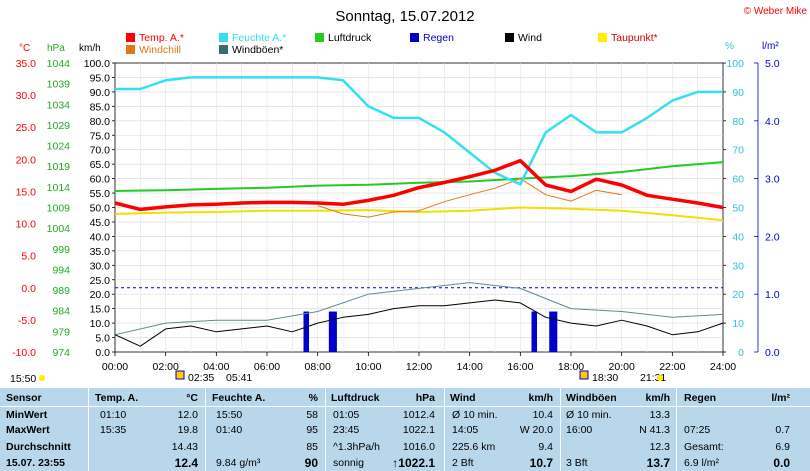 The width and height of the screenshot is (810, 471). Describe the element at coordinates (100, 223) in the screenshot. I see `speed-tick-label: 45.0` at that location.